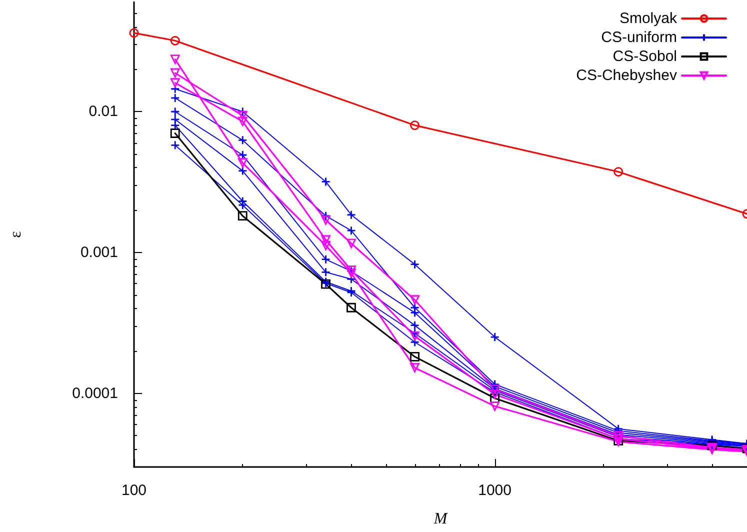 This screenshot has height=532, width=747. What do you see at coordinates (440, 519) in the screenshot?
I see `x-axis-title: M` at bounding box center [440, 519].